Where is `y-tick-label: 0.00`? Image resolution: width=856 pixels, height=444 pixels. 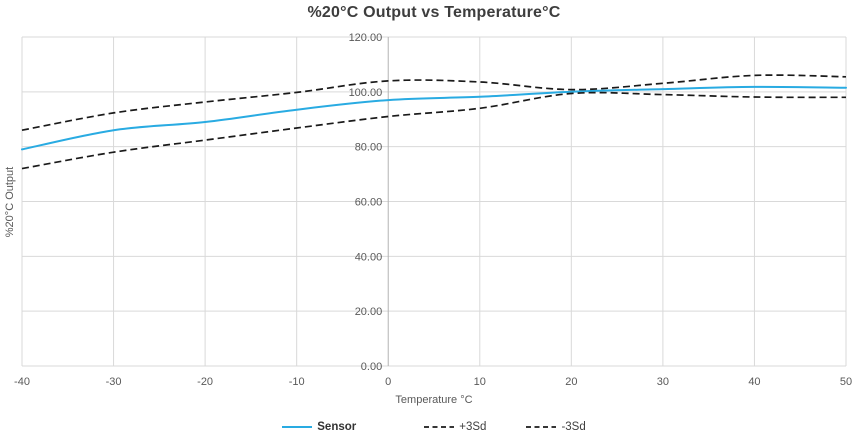
y-tick-label: 0.00 is located at coordinates (371, 367).